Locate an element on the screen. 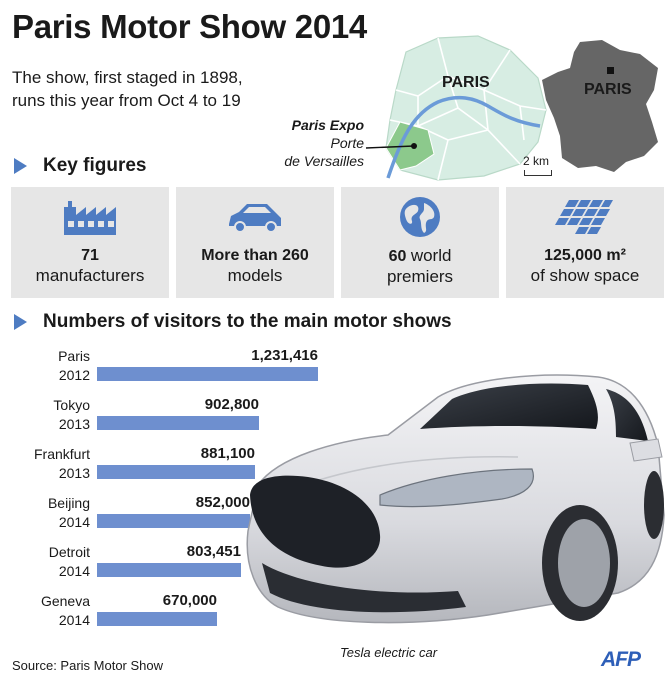  france-silhouette is located at coordinates (600, 106).